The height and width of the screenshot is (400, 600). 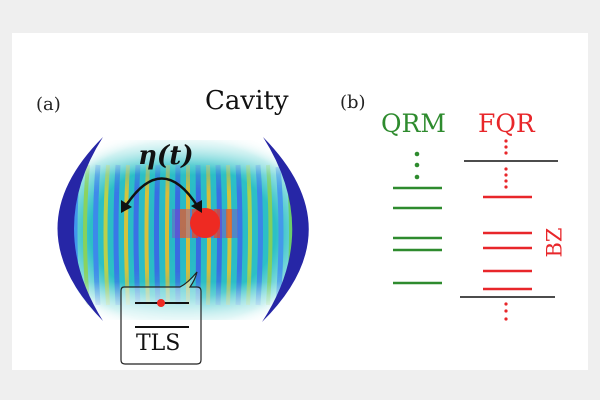 What do you see at coordinates (161, 192) in the screenshot?
I see `coupling-arrow` at bounding box center [161, 192].